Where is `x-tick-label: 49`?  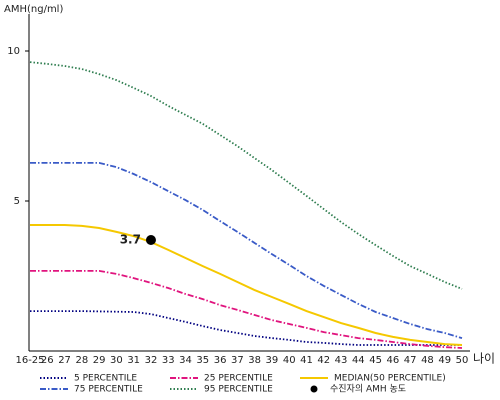
x-tick-label: 49 is located at coordinates (444, 360).